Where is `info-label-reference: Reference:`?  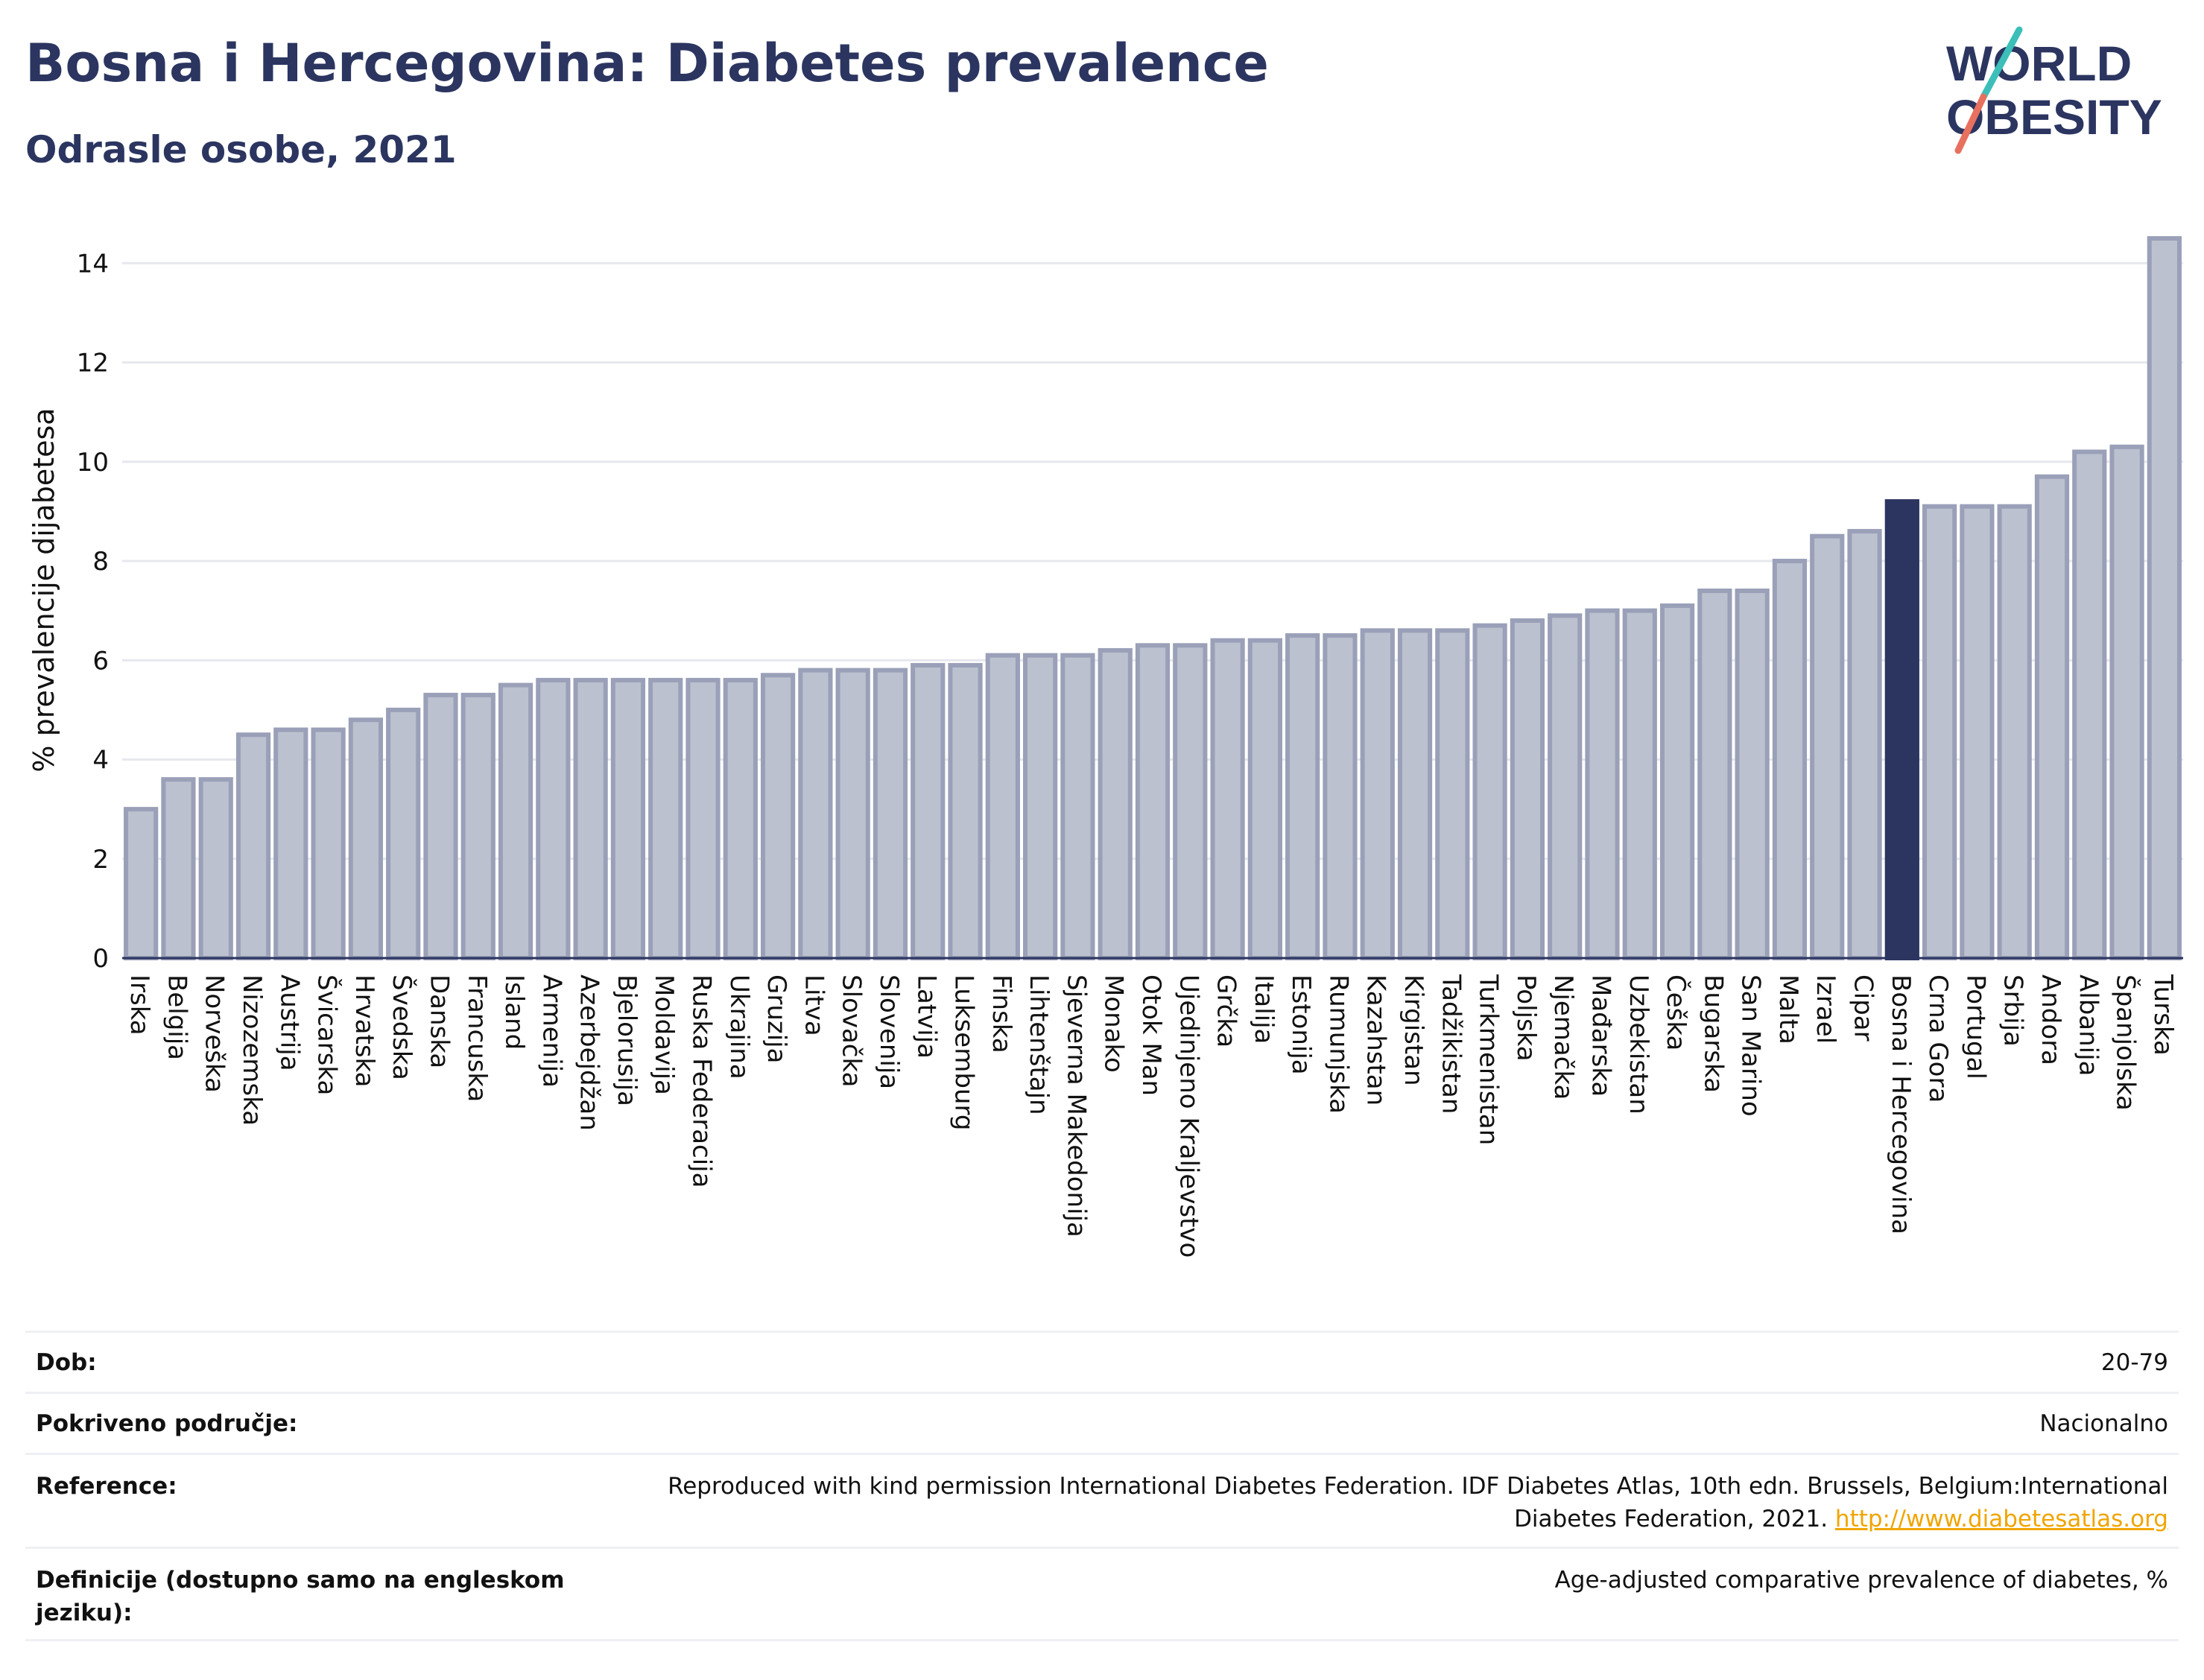 info-label-reference: Reference: is located at coordinates (106, 1486).